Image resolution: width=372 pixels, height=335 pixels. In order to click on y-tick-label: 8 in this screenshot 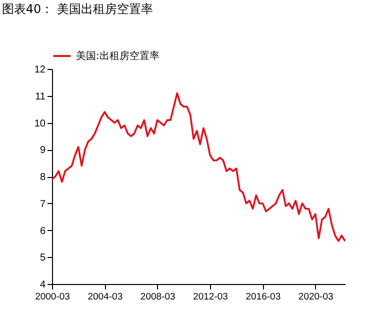, I will do `click(43, 177)`.